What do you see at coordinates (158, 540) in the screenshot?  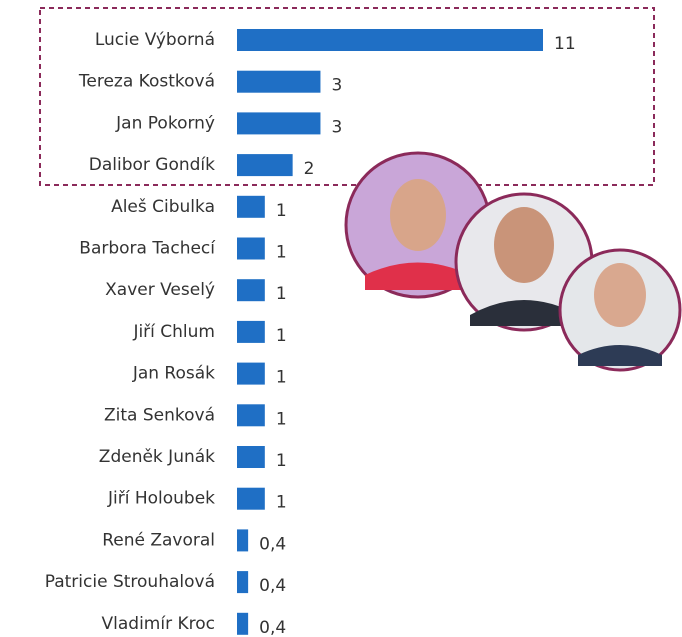 I see `category-label: René Zavoral` at bounding box center [158, 540].